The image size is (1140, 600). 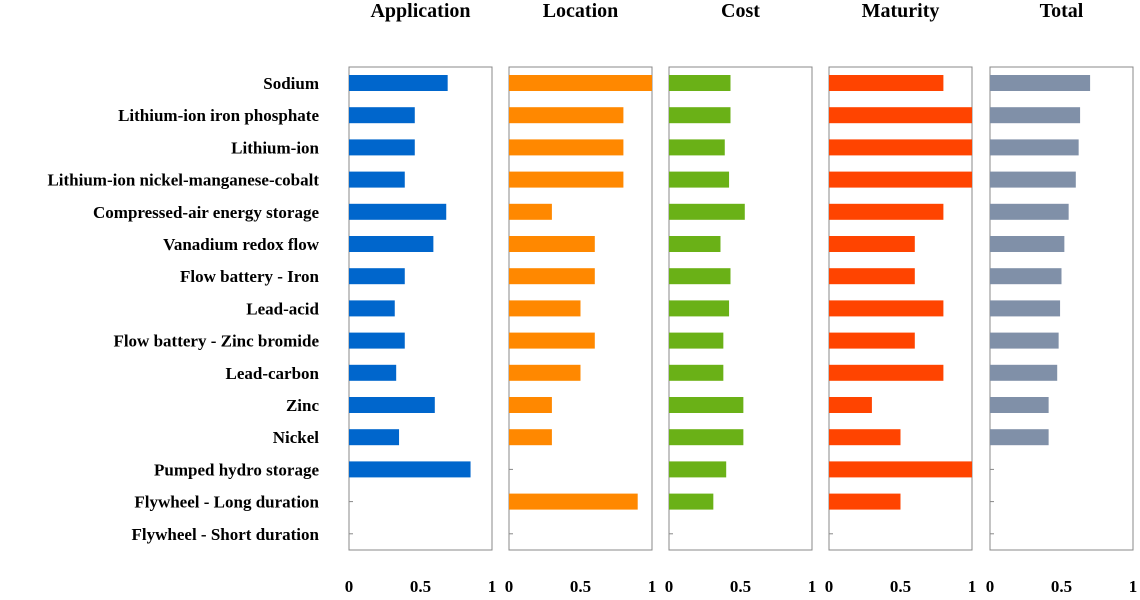 What do you see at coordinates (865, 501) in the screenshot?
I see `bar-maturity-flywheel-long-duration` at bounding box center [865, 501].